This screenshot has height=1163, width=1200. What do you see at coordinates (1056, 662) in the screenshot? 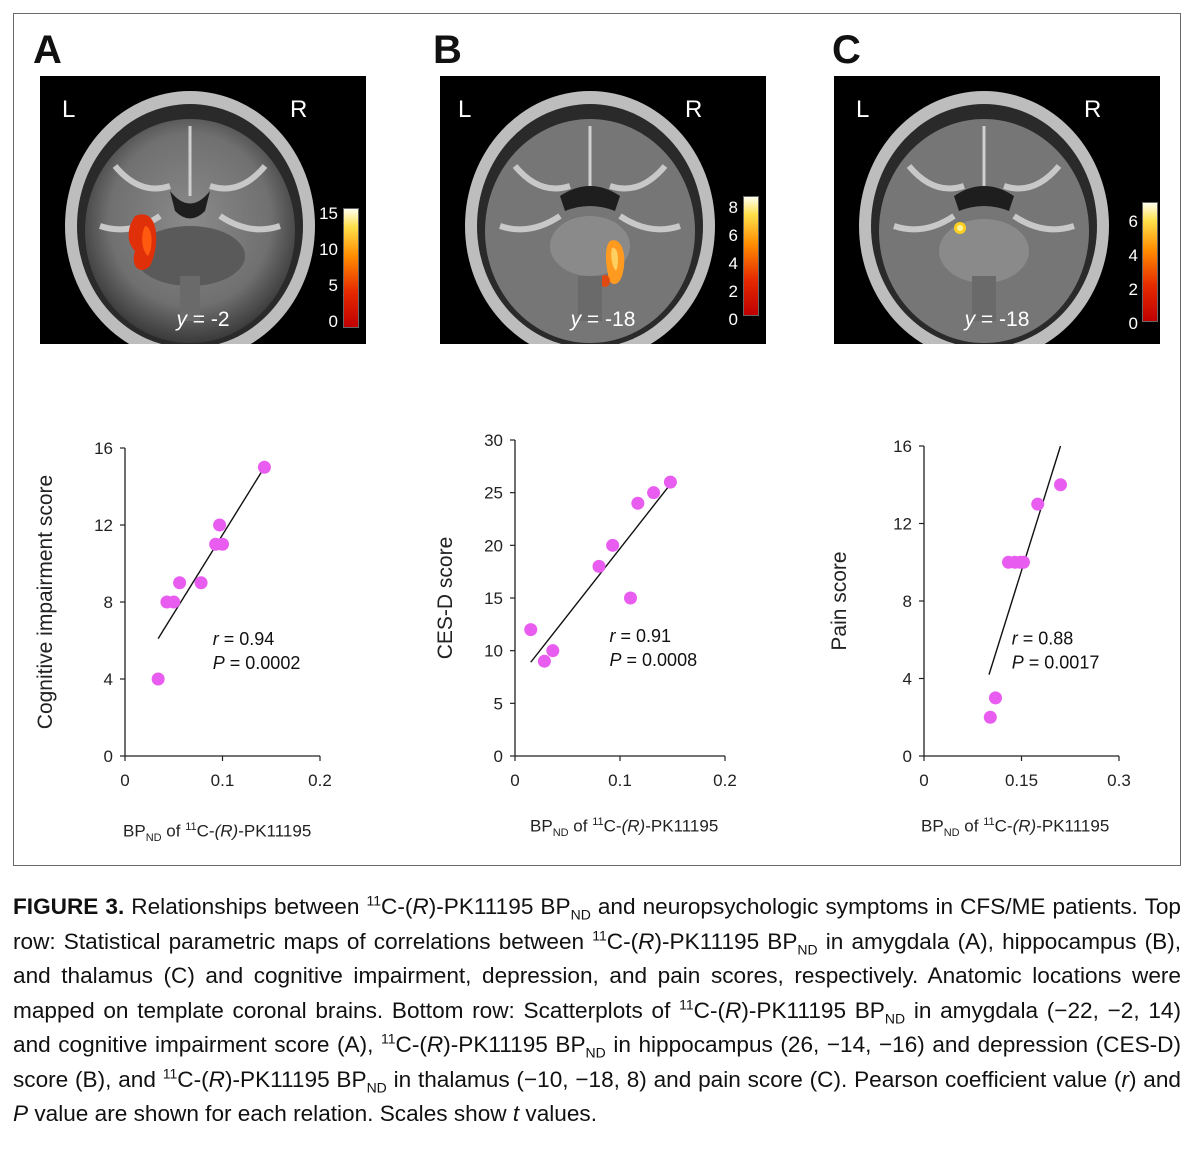
I see `p-annotation: P = 0.0017` at bounding box center [1056, 662].